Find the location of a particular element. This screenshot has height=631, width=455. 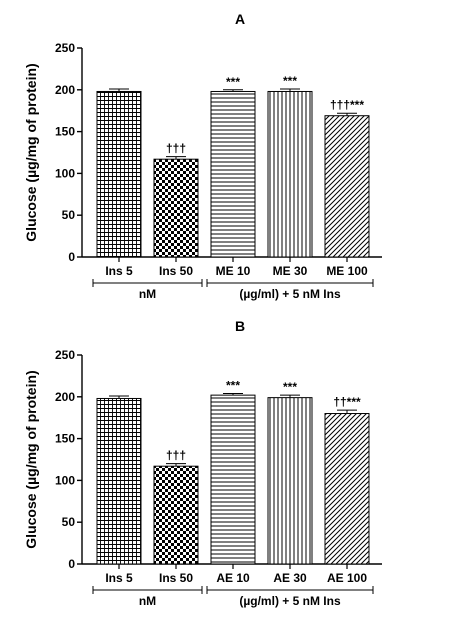

panel-title: B is located at coordinates (240, 326).